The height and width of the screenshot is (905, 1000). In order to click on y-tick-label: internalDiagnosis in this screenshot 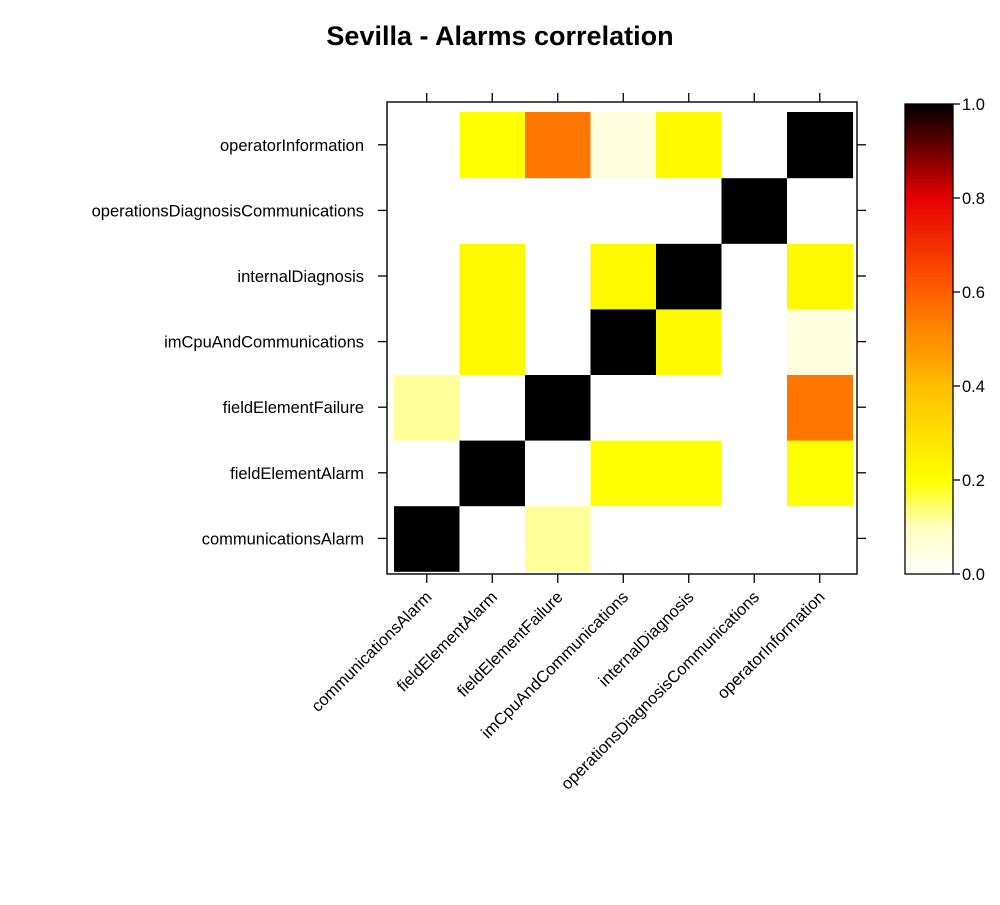, I will do `click(300, 277)`.